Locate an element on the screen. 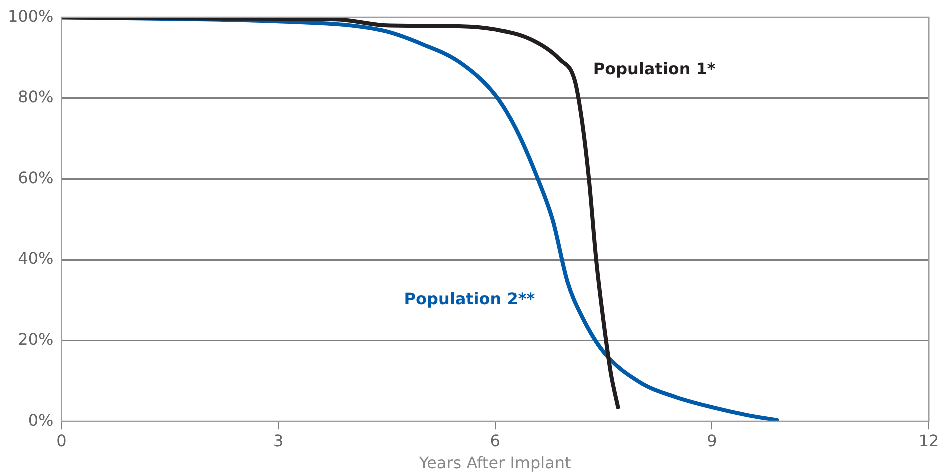 This screenshot has width=943, height=474. x-tick-label: 0 is located at coordinates (61, 440).